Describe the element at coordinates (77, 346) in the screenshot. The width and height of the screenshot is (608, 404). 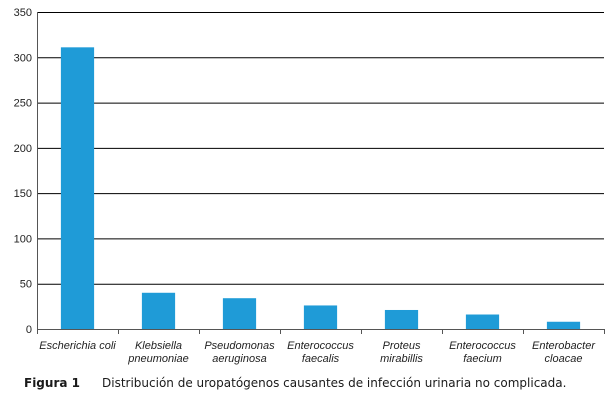
I see `category-label: Escherichia coli` at that location.